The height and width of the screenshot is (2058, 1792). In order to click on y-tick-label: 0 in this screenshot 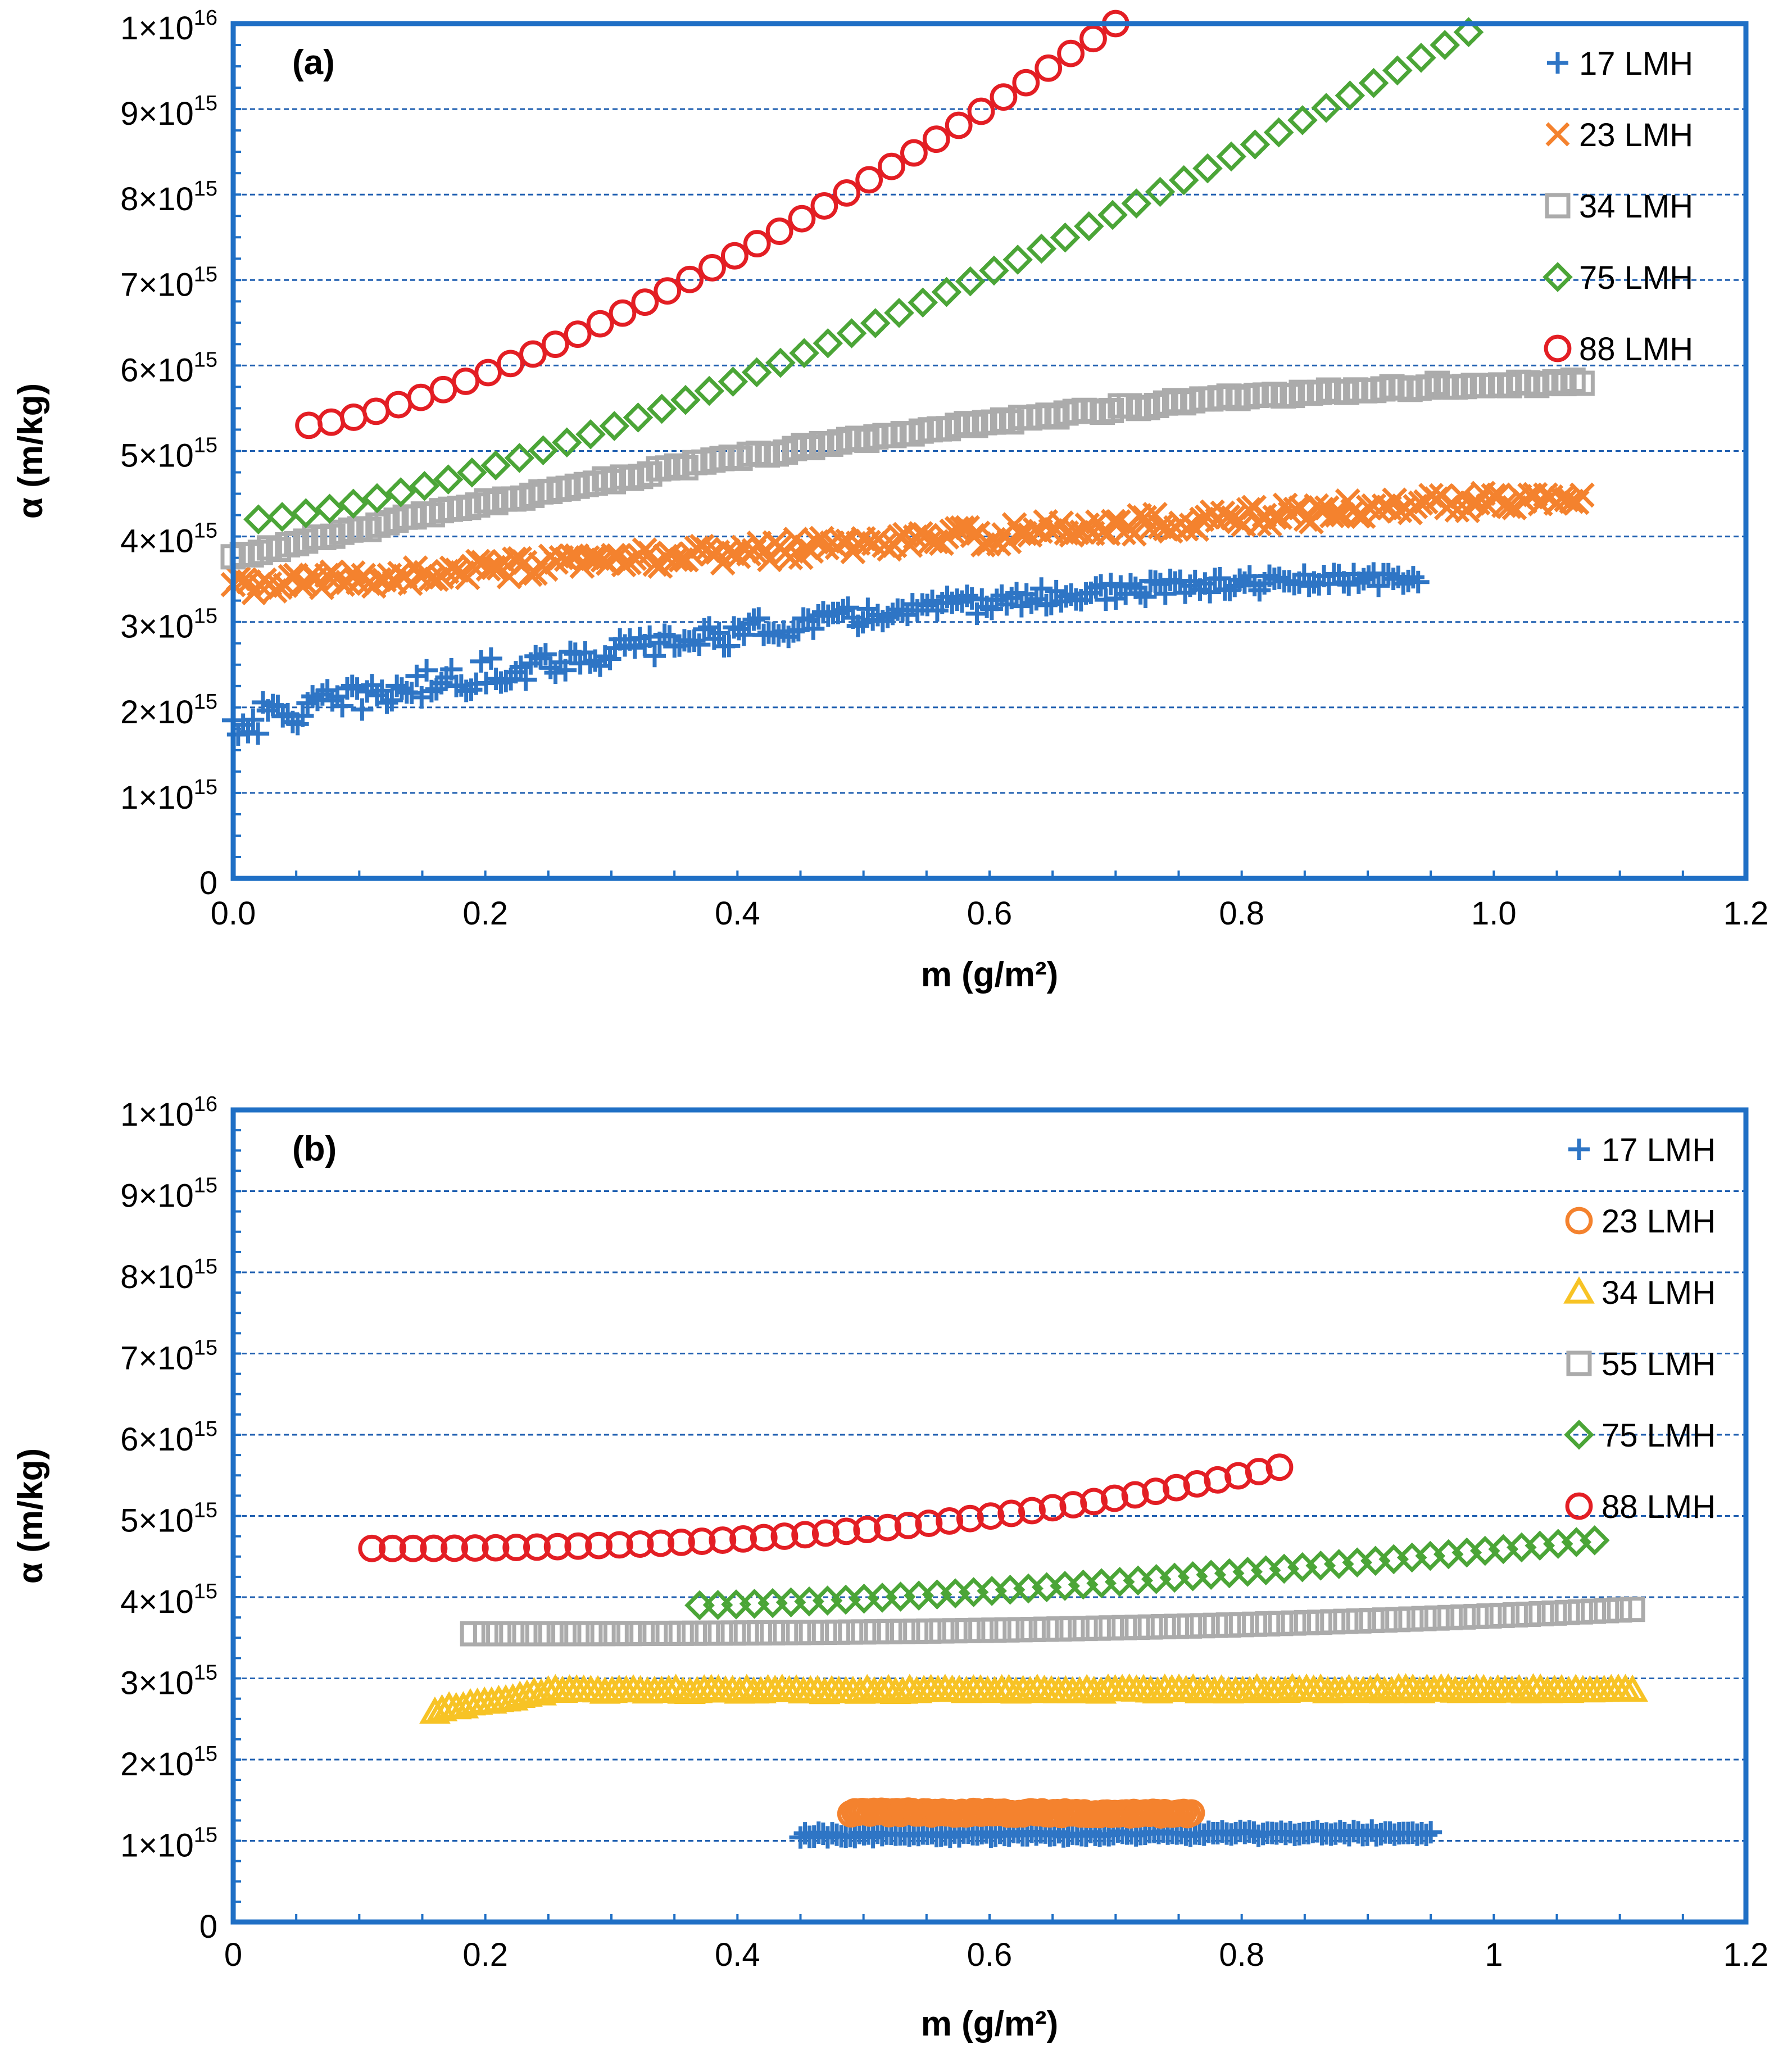, I will do `click(208, 1927)`.